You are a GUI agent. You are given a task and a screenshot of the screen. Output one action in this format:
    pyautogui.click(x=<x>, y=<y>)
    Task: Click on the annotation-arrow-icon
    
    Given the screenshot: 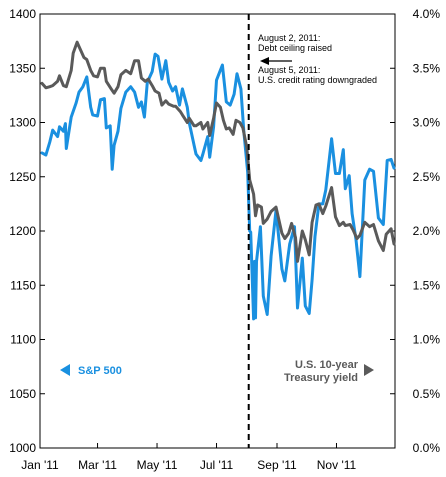 What is the action you would take?
    pyautogui.click(x=276, y=61)
    